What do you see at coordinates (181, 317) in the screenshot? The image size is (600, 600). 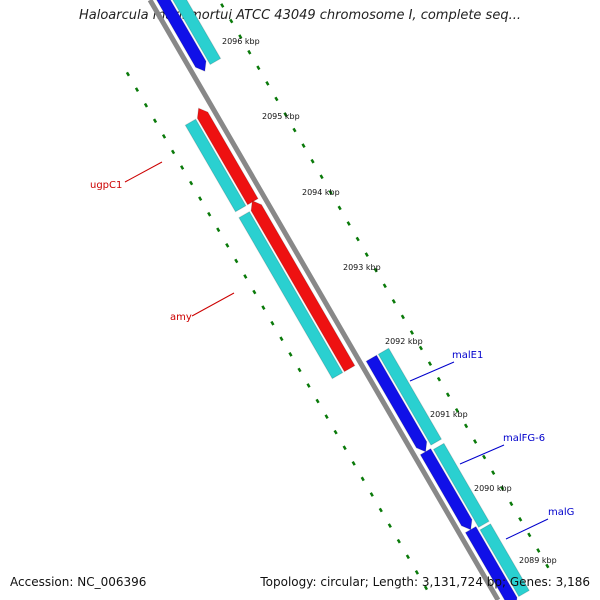 I see `gene-label: amy` at bounding box center [181, 317].